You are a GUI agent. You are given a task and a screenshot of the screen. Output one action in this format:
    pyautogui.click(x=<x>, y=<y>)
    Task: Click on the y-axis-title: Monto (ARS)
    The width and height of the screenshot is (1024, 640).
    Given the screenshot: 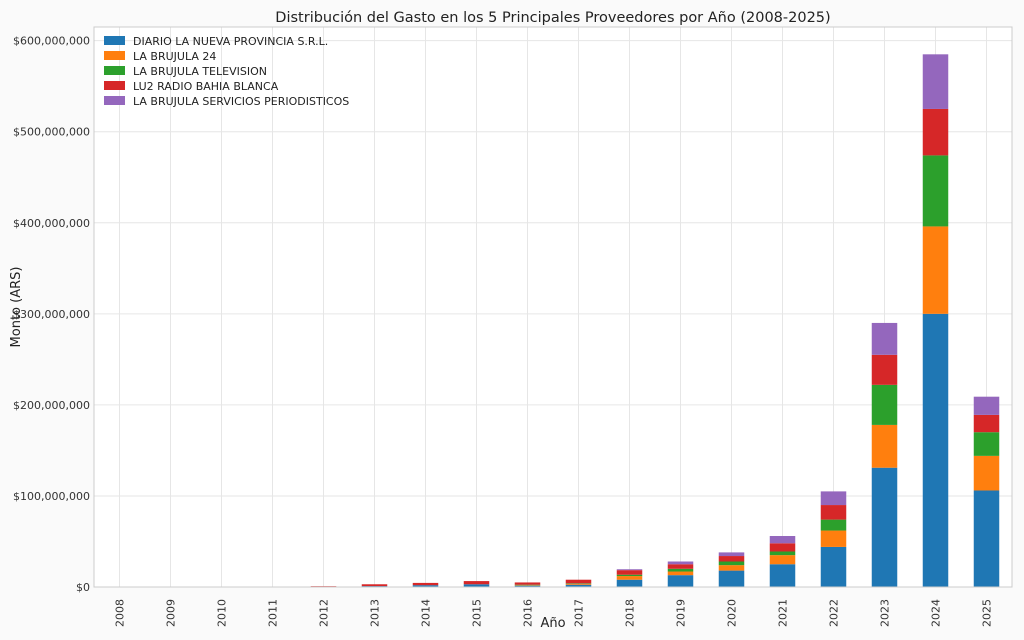 What is the action you would take?
    pyautogui.click(x=16, y=307)
    